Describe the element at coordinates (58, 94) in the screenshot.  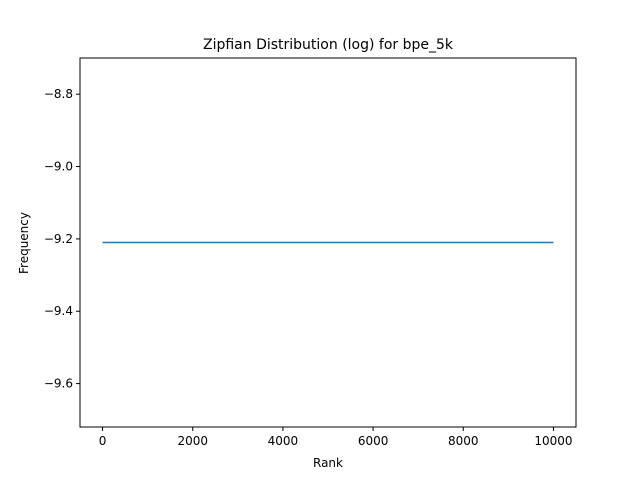
I see `y-tick-label: −8.8` at that location.